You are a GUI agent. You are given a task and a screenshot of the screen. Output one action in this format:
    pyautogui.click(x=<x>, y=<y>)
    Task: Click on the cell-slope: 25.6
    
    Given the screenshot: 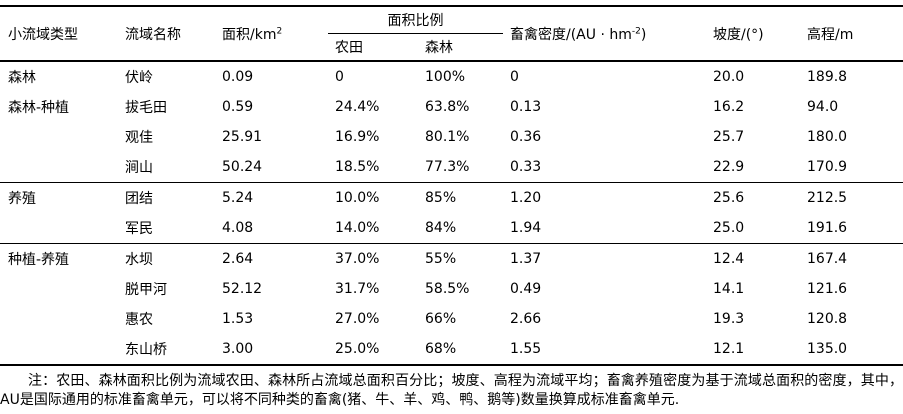 What is the action you would take?
    pyautogui.click(x=729, y=198)
    